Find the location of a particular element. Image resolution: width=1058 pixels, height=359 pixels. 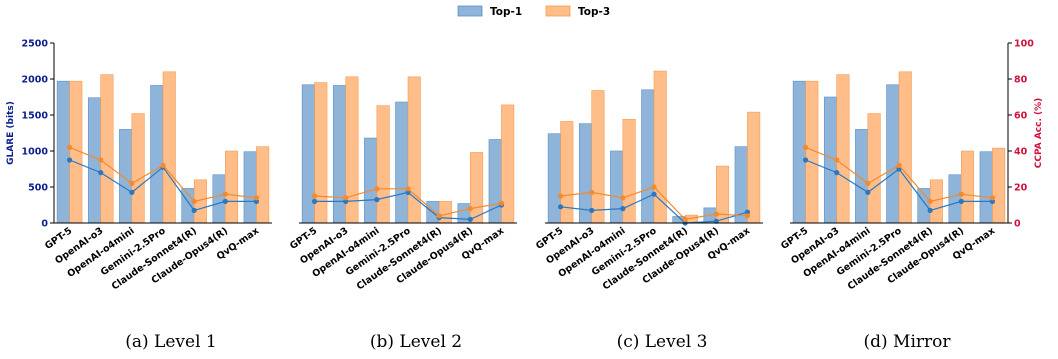

y-tick-label-3: 1000 is located at coordinates (35, 152).